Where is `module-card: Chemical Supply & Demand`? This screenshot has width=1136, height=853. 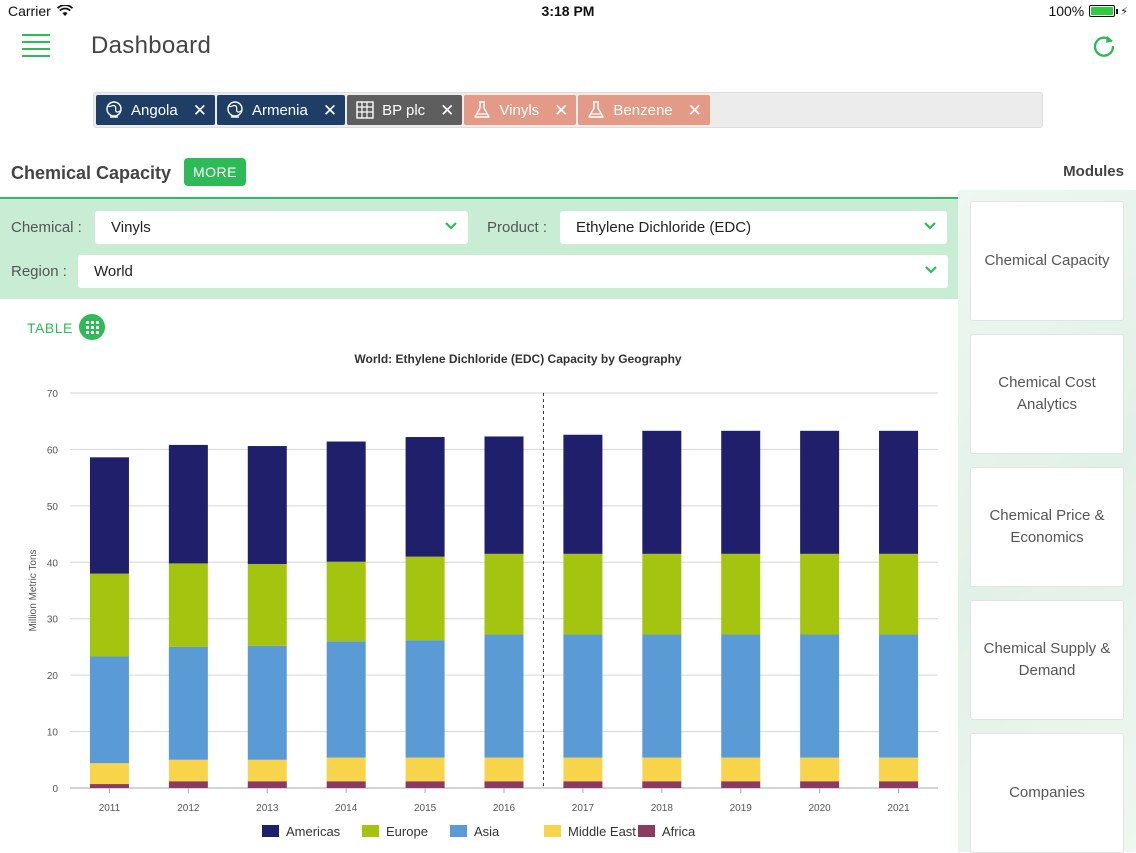 module-card: Chemical Supply & Demand is located at coordinates (1047, 660).